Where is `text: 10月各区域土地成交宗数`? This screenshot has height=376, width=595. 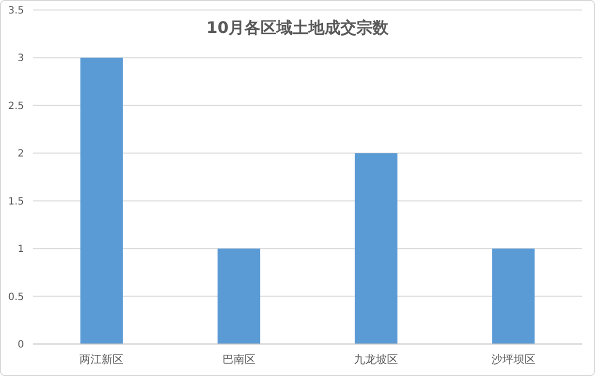
text: 10月各区域土地成交宗数 is located at coordinates (298, 27).